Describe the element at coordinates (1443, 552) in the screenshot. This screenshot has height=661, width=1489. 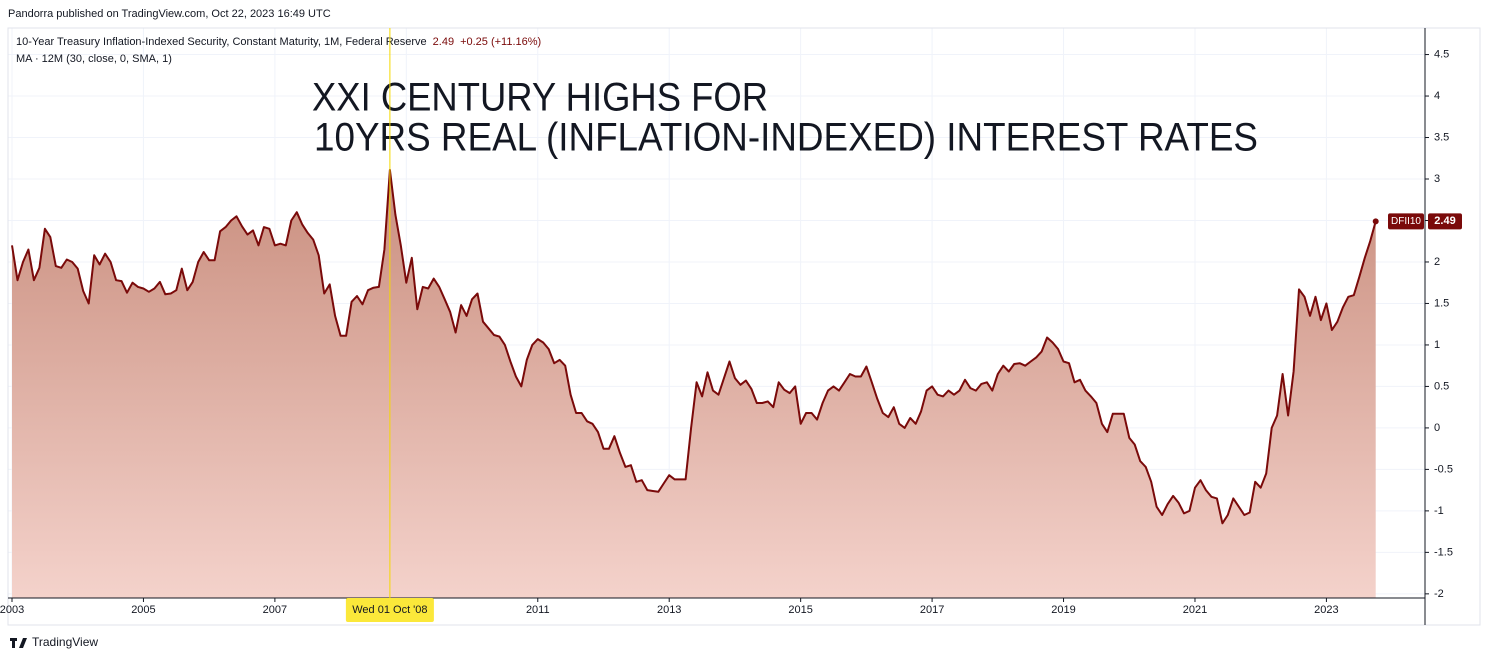
I see `y-tick-label: -1.5` at that location.